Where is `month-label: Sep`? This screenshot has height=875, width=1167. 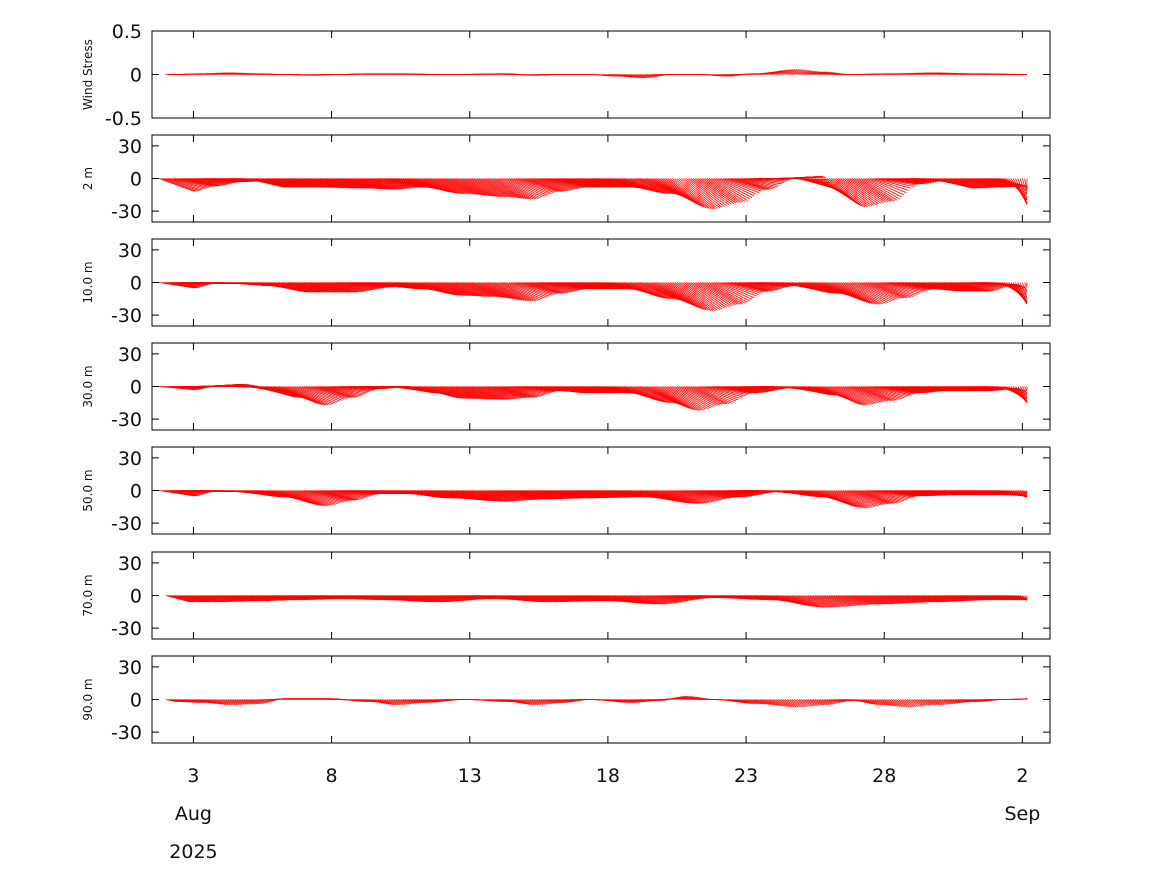
month-label: Sep is located at coordinates (1022, 814).